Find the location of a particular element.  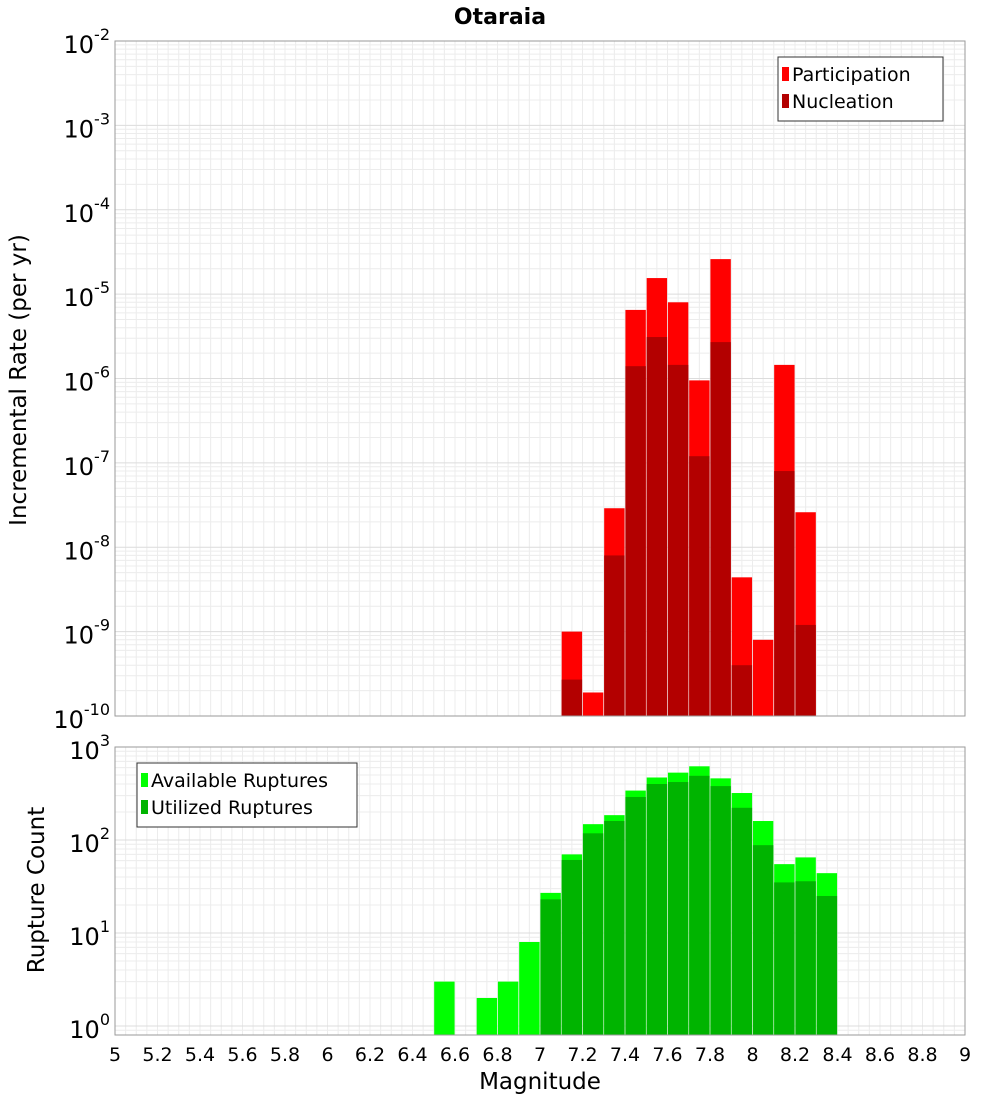

y-tick-labels: 10⁰ 10¹ 10² 10³ is located at coordinates (89, 887).